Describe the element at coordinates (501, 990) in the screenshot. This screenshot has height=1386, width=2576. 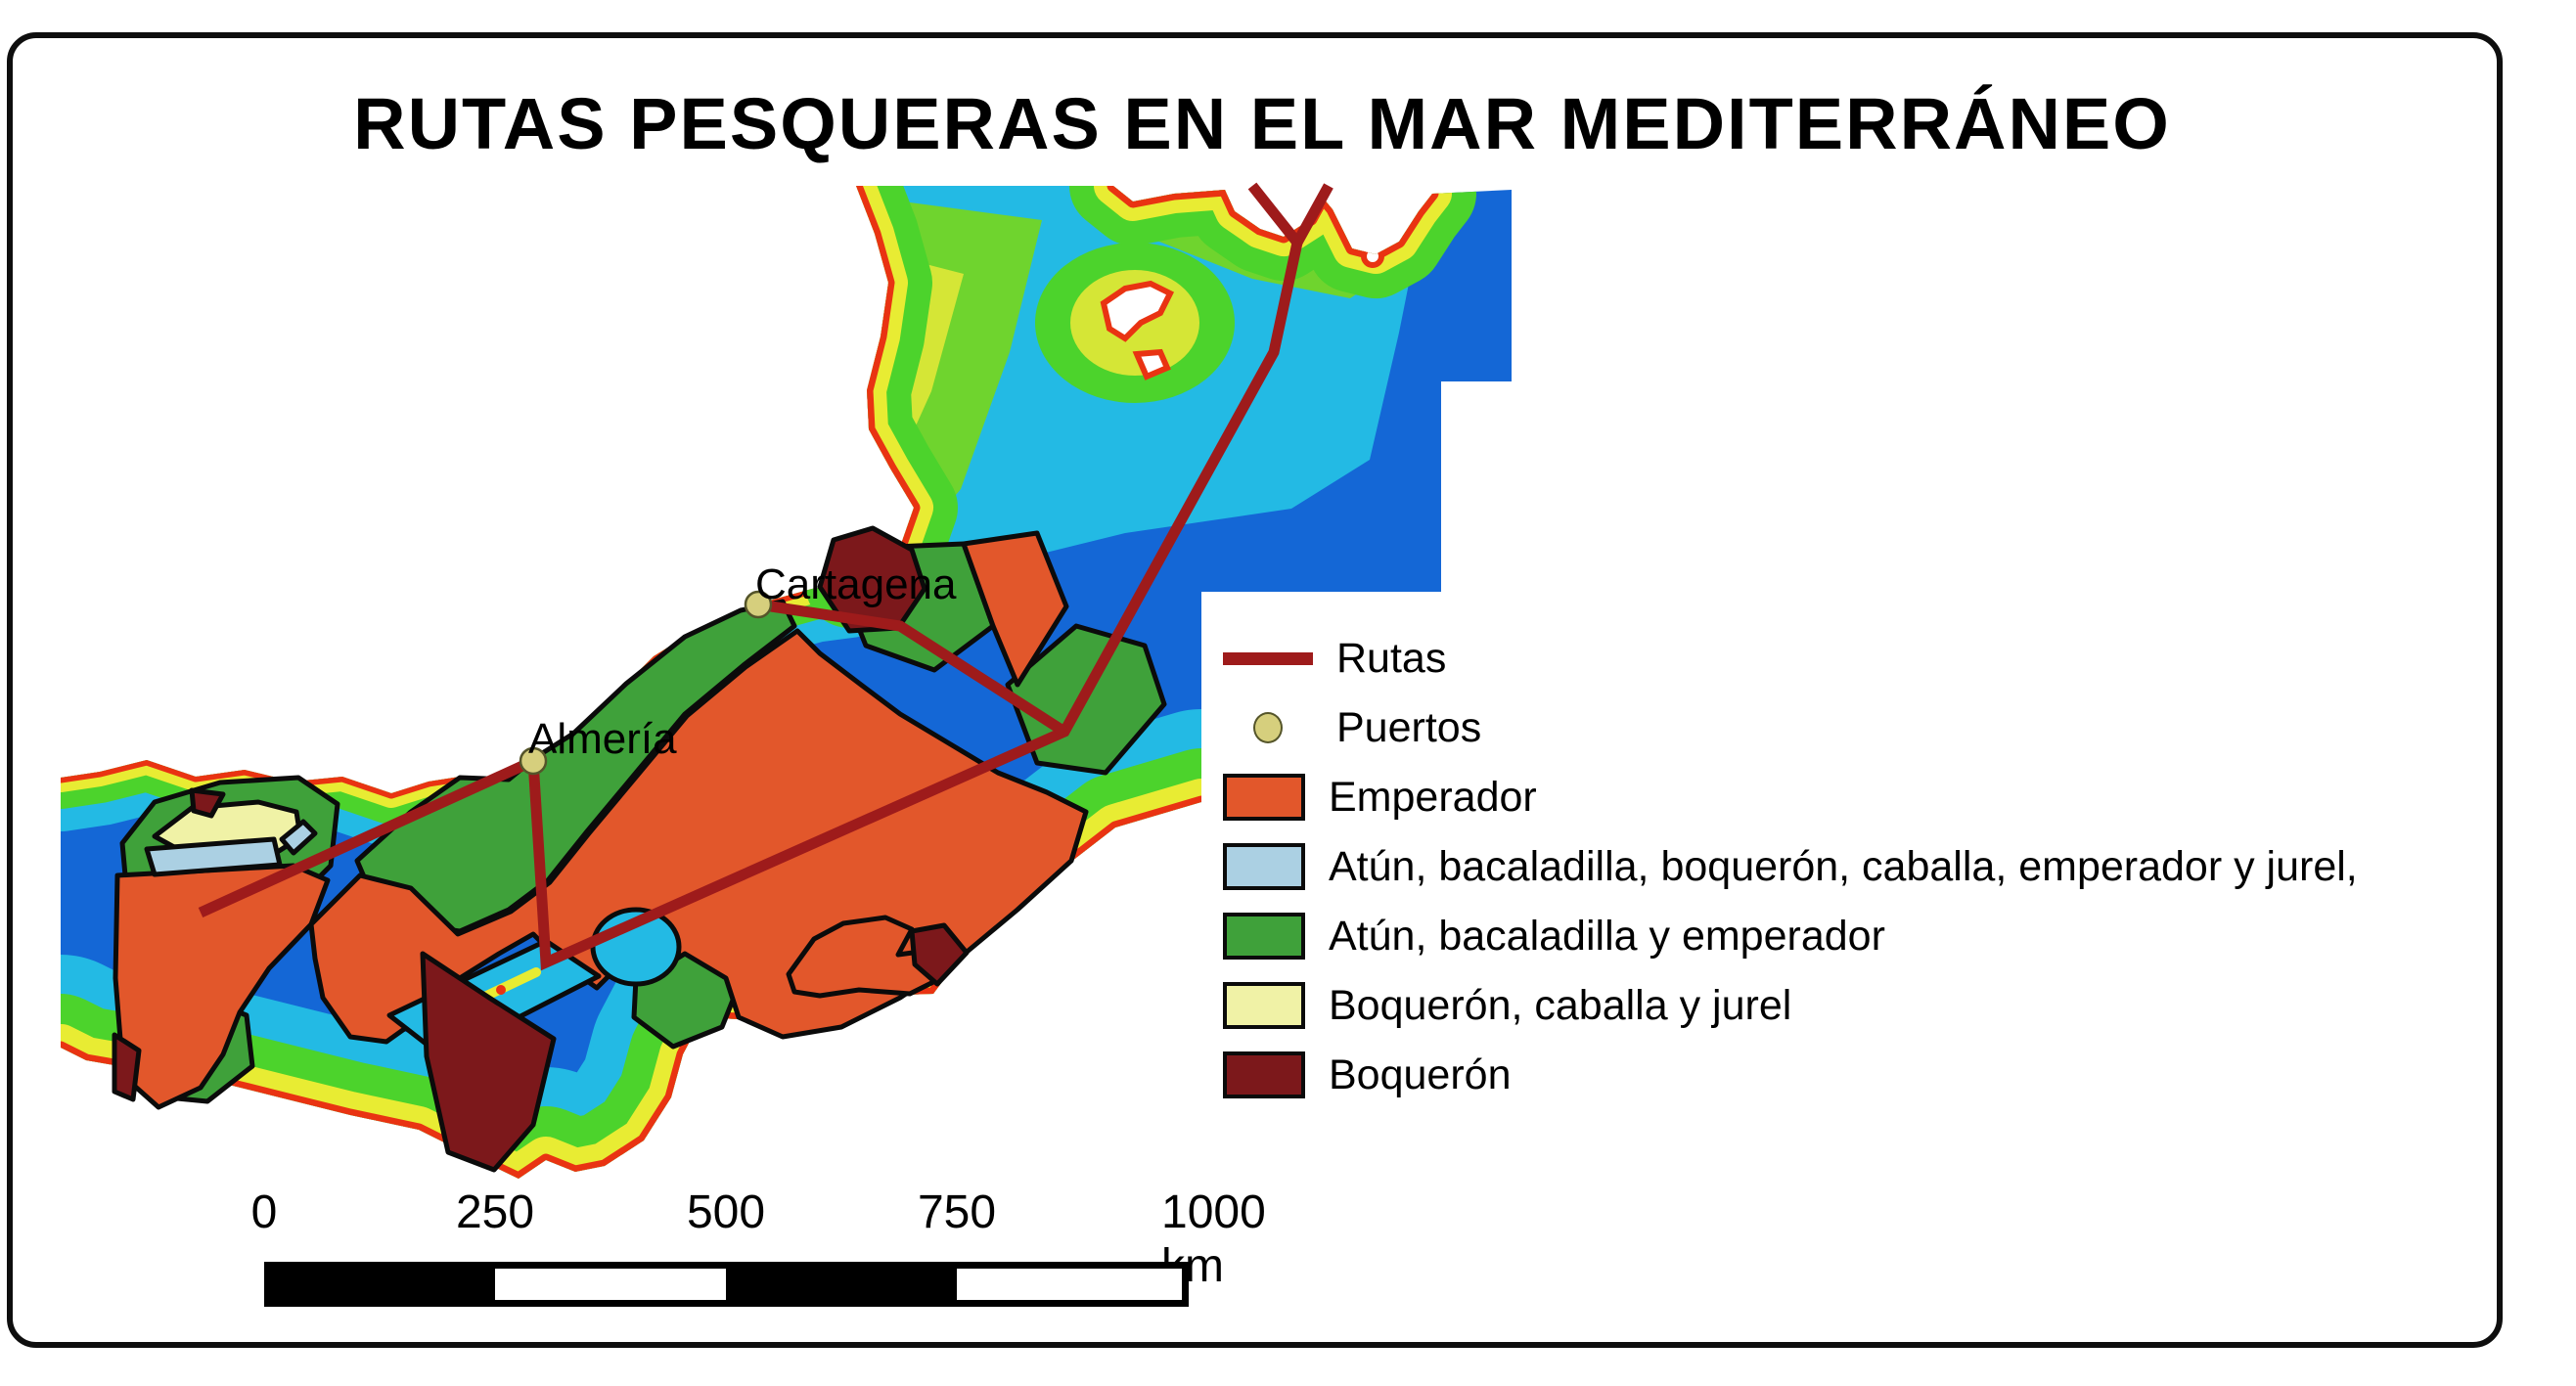
I see `alboran-island` at that location.